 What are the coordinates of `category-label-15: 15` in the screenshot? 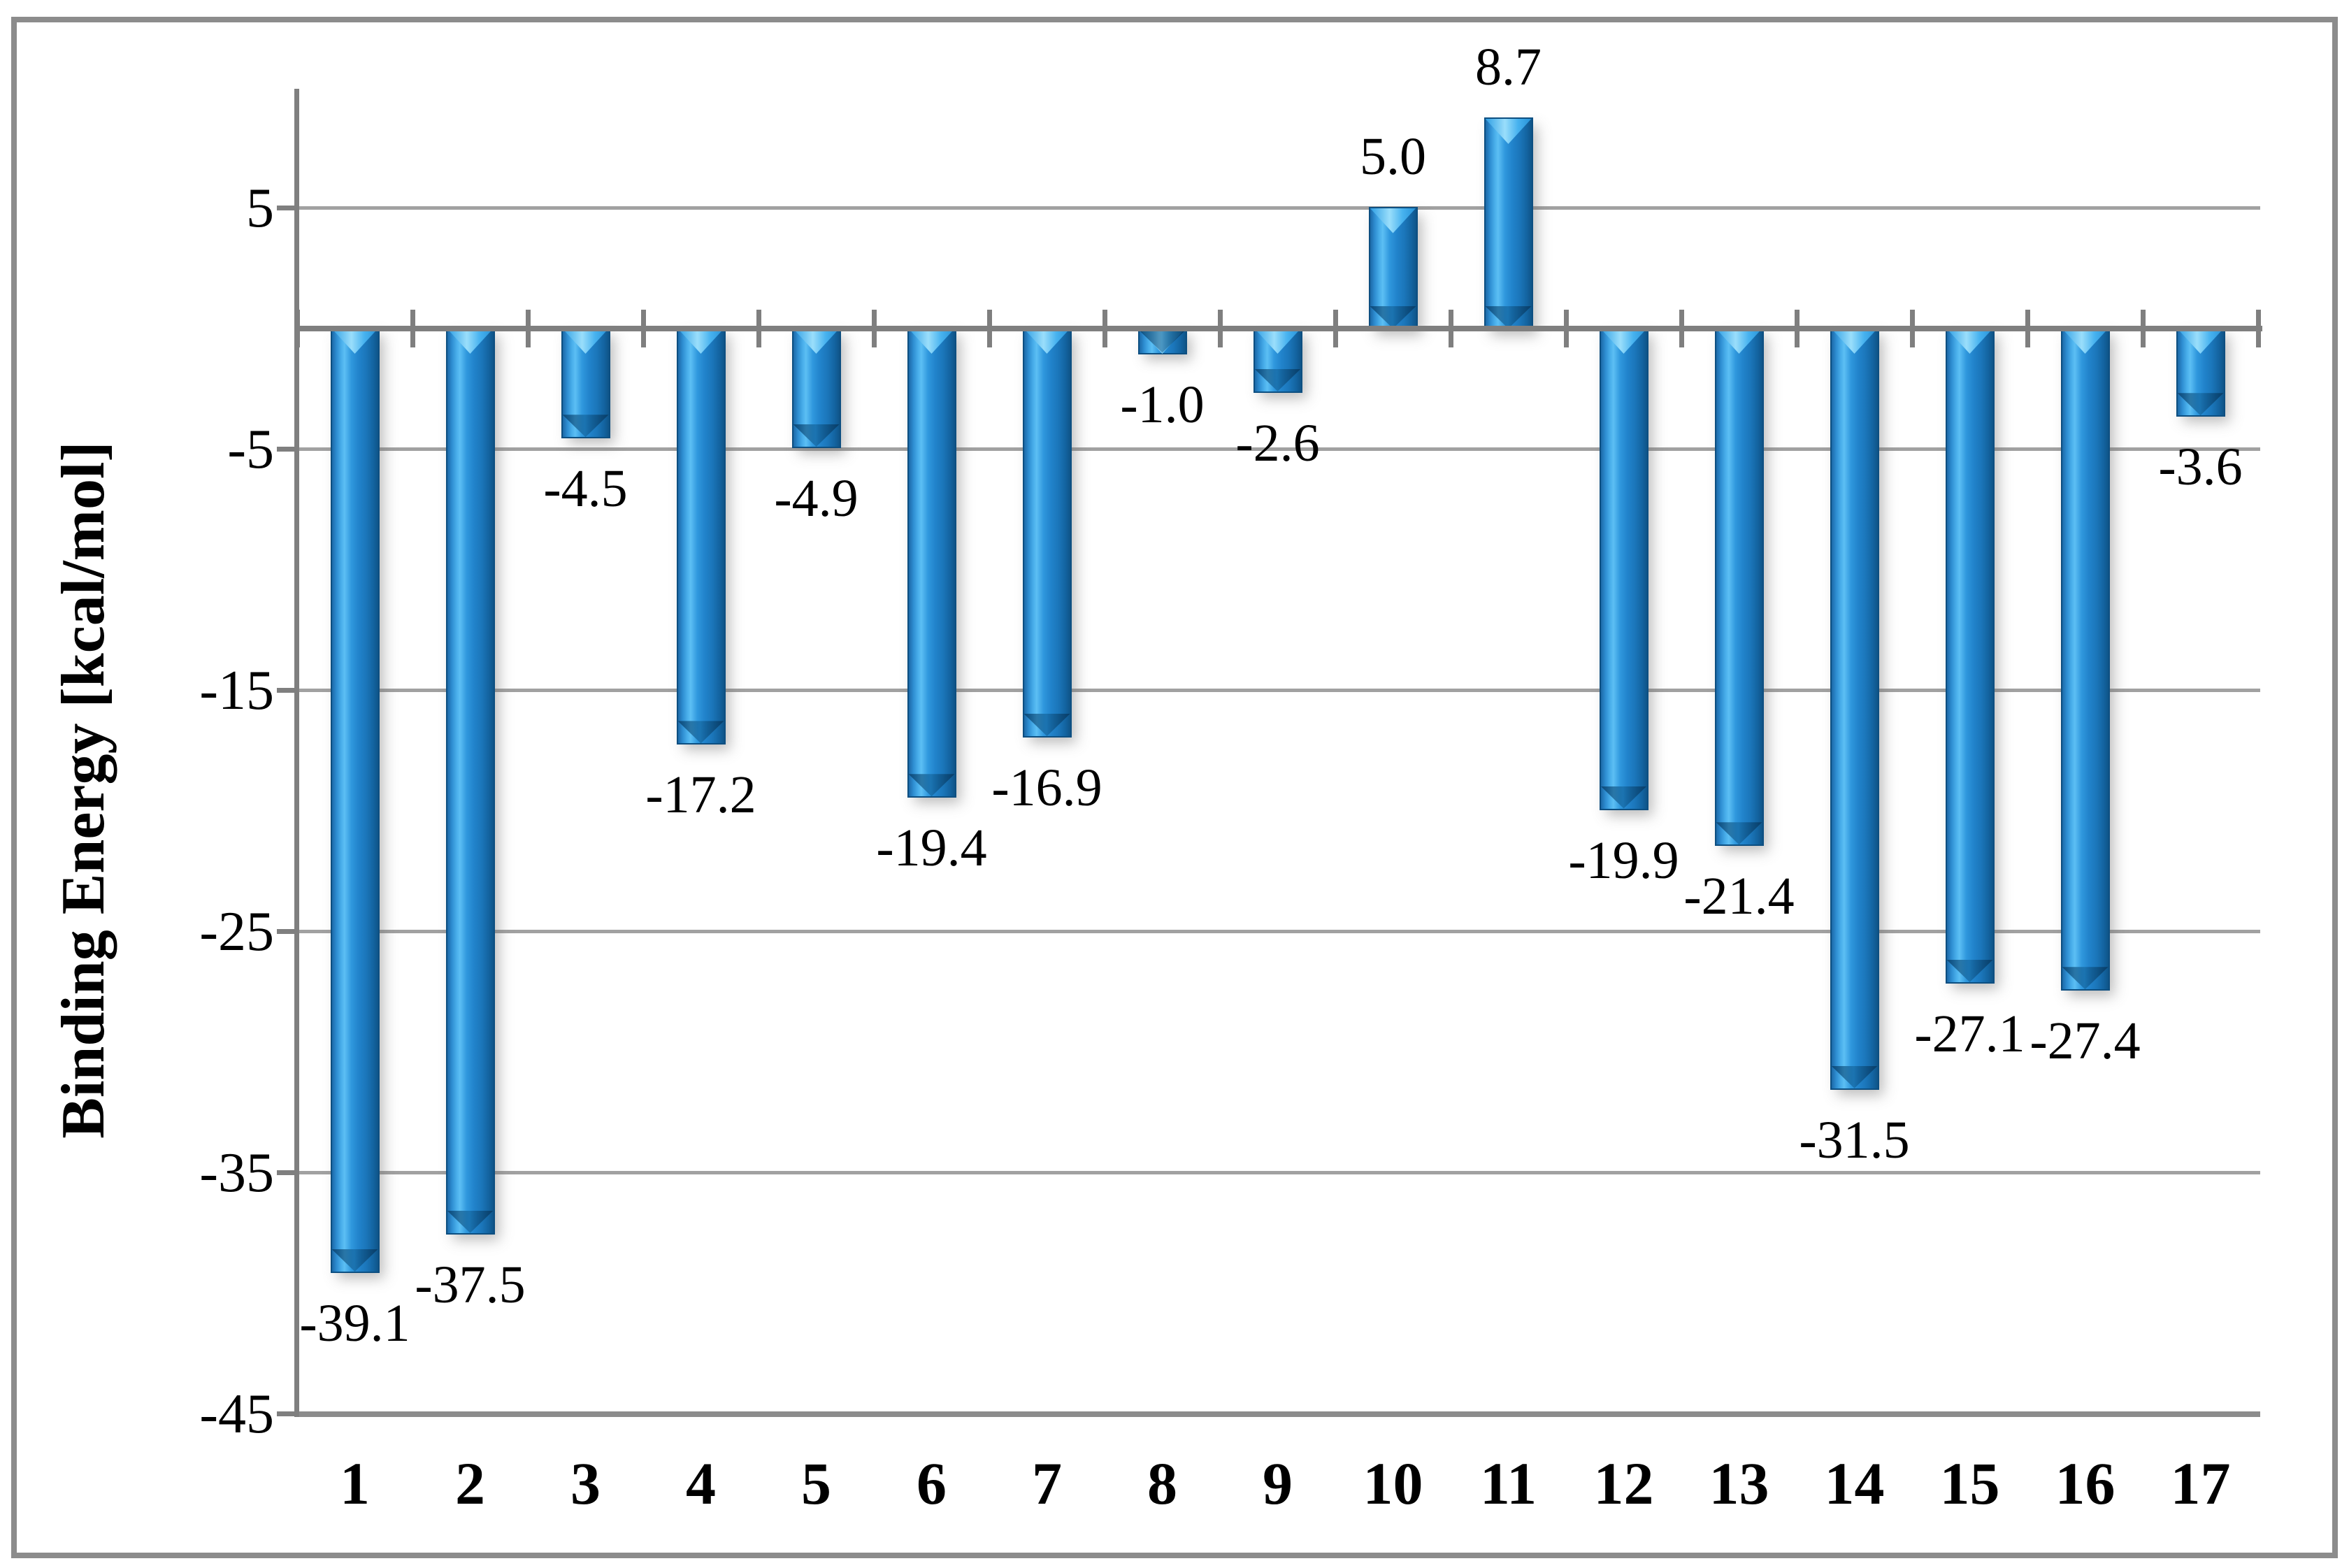 It's located at (1969, 1483).